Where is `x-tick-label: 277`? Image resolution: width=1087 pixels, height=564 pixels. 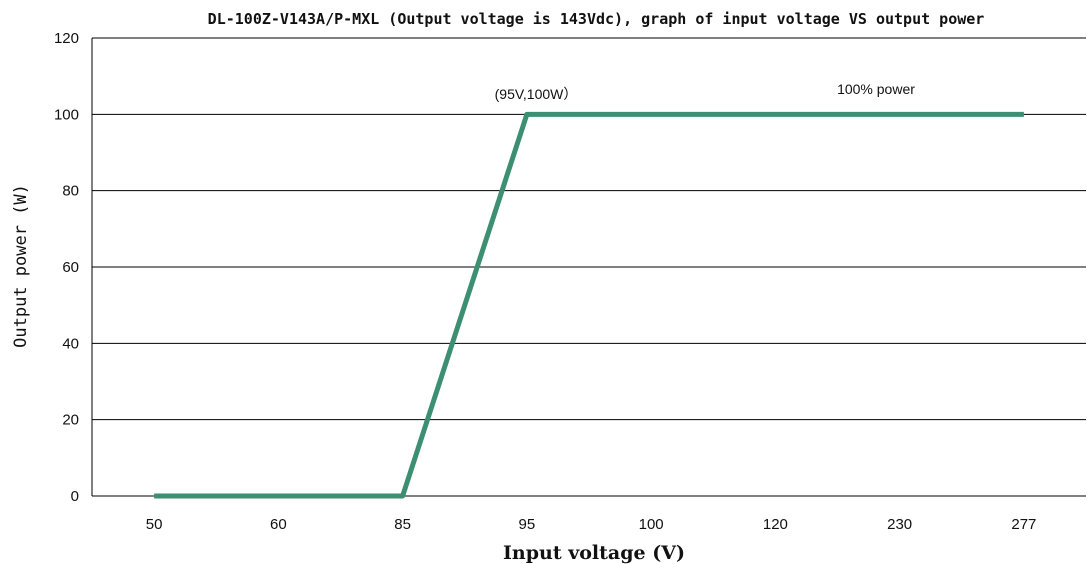 x-tick-label: 277 is located at coordinates (1023, 524).